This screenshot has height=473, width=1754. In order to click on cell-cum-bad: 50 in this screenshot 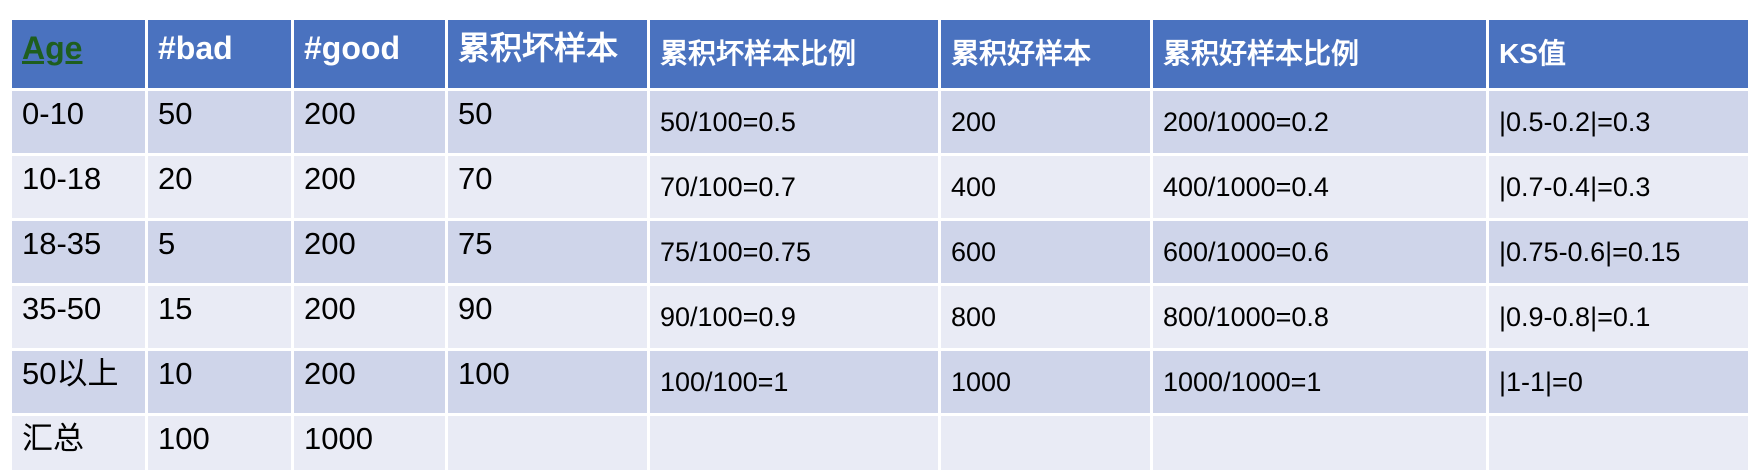, I will do `click(547, 122)`.